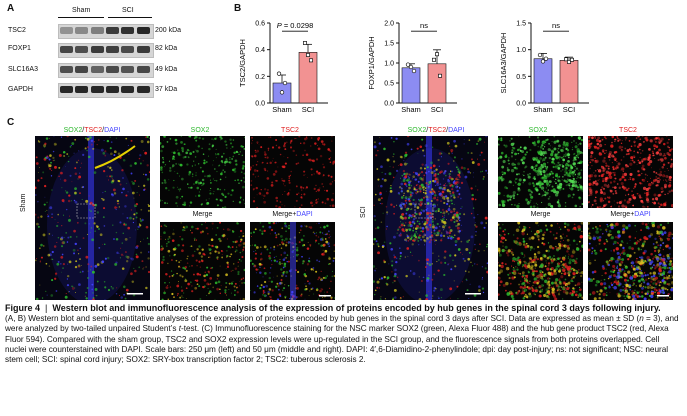 This screenshot has width=687, height=416. Describe the element at coordinates (389, 84) in the screenshot. I see `y-tick-label: 0.5` at that location.